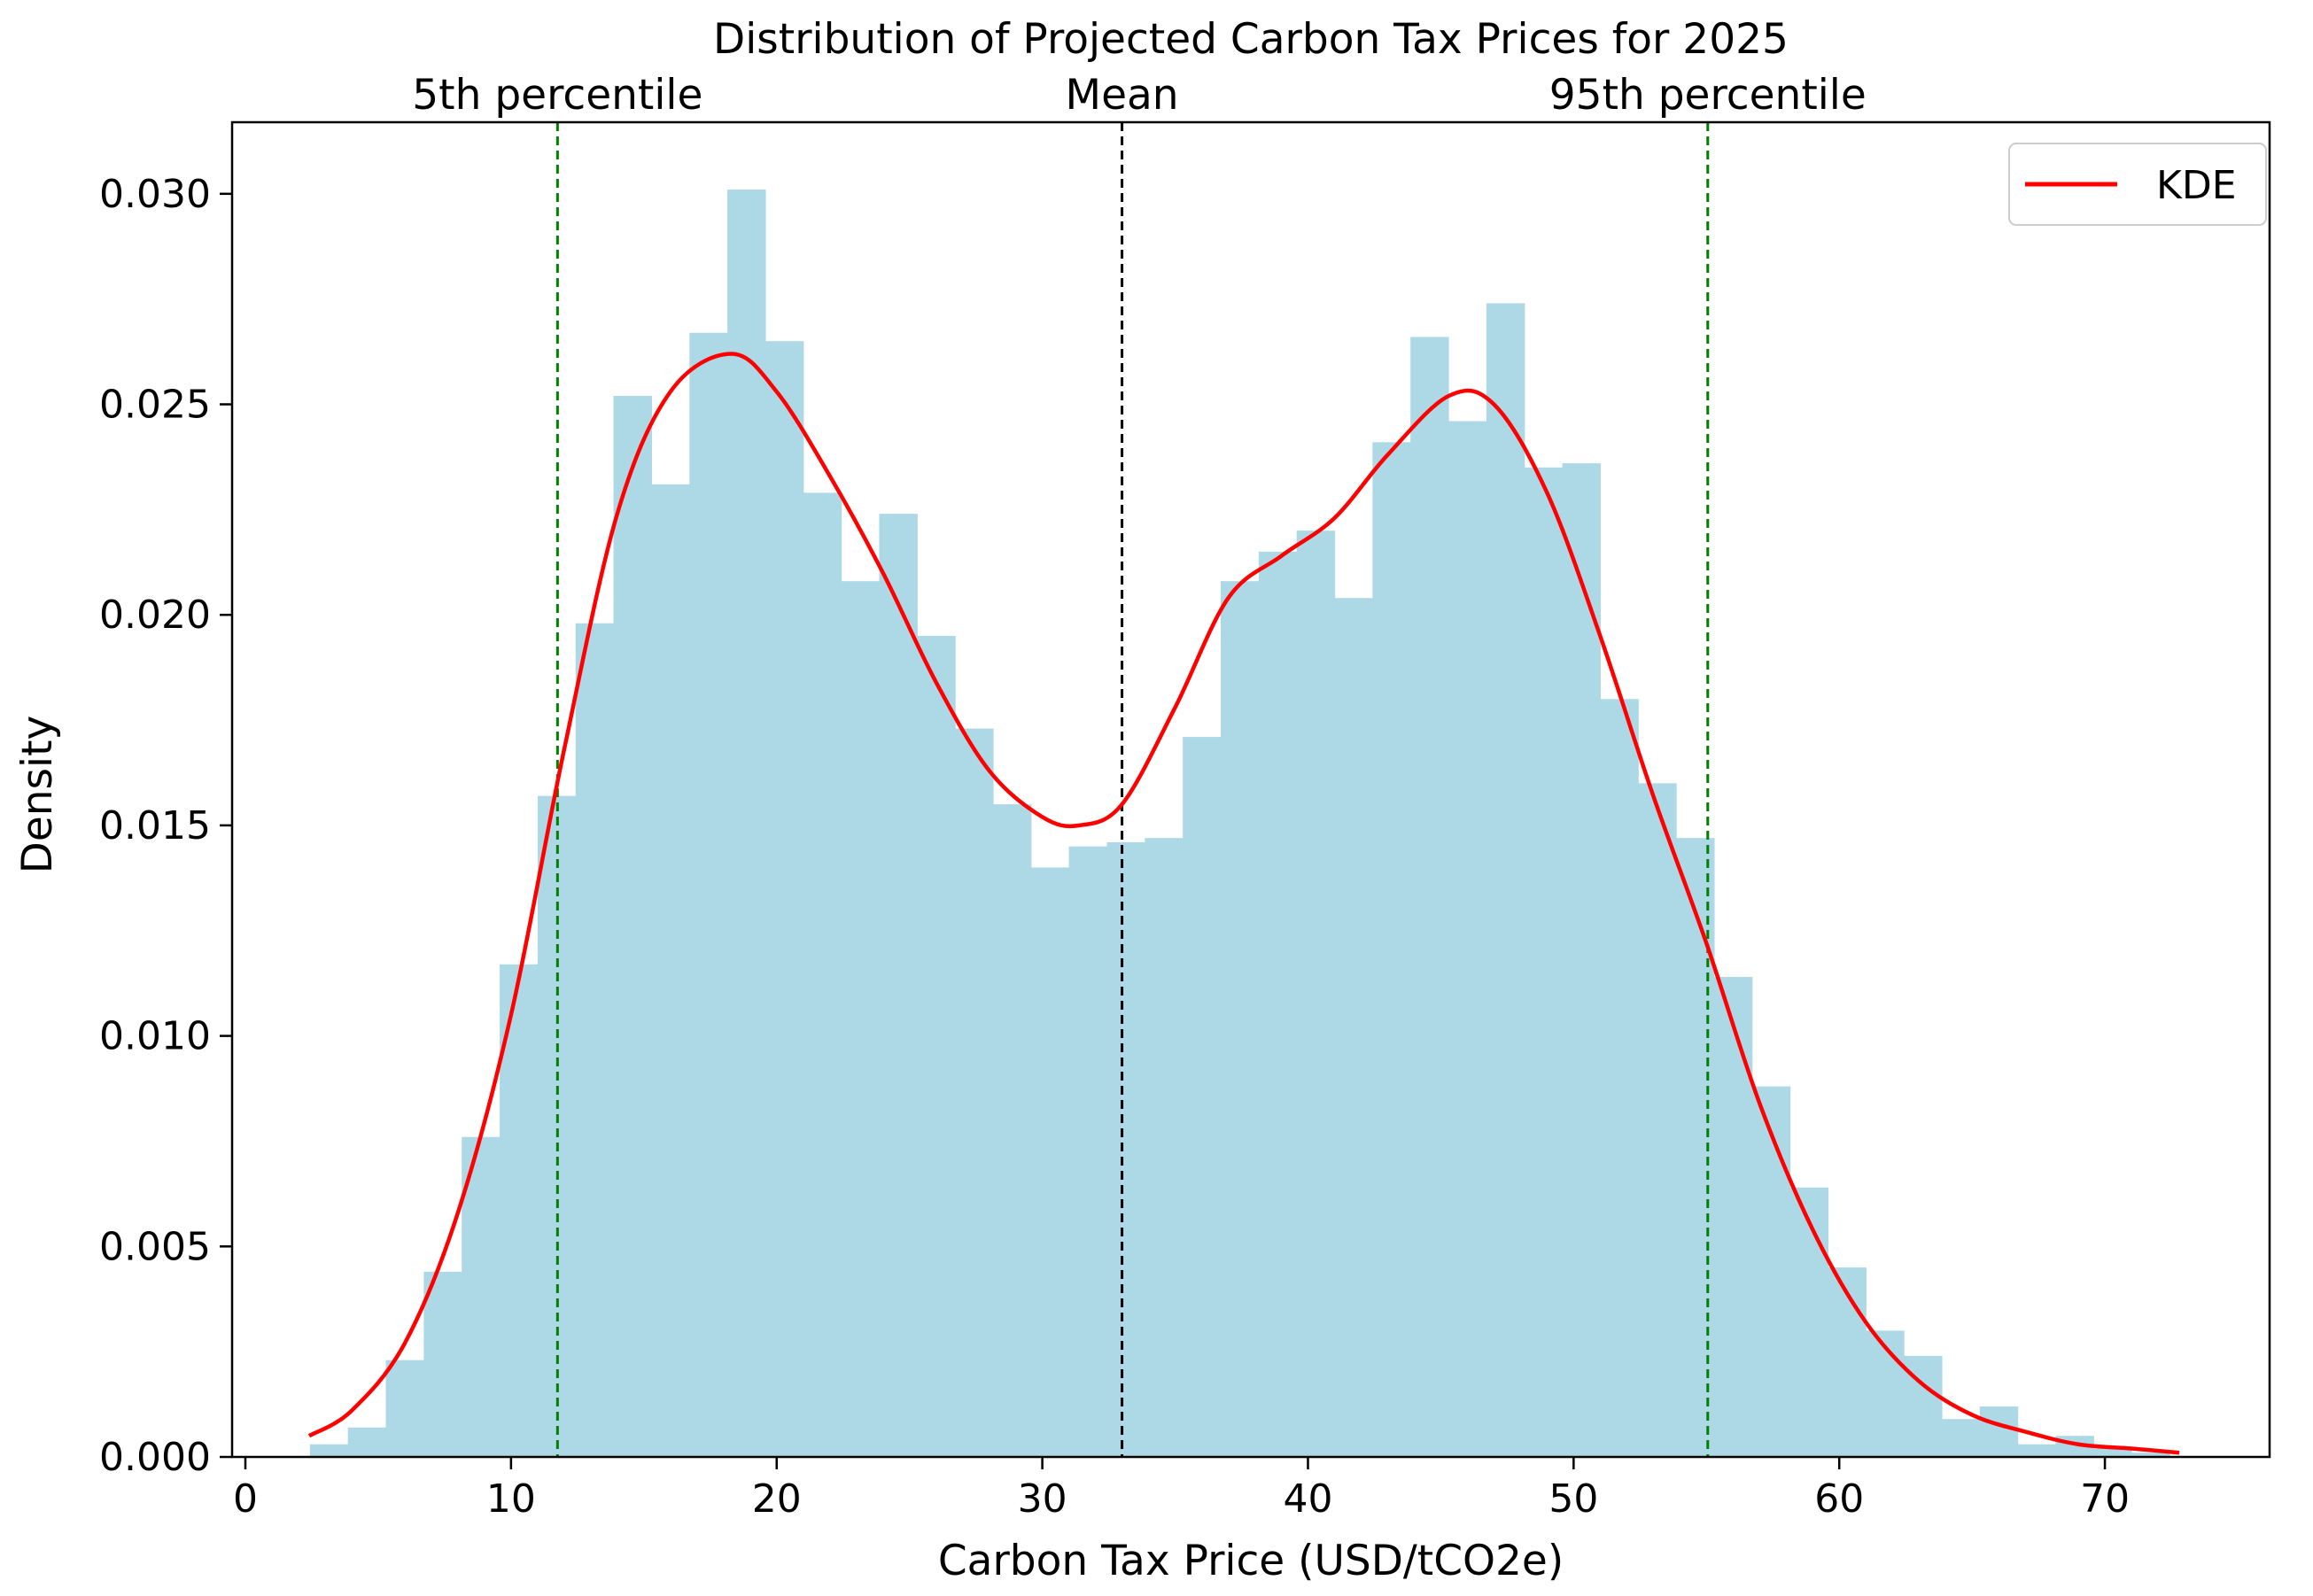 This screenshot has width=2313, height=1596. I want to click on 95th-percentile-label: 95th percentile, so click(1708, 95).